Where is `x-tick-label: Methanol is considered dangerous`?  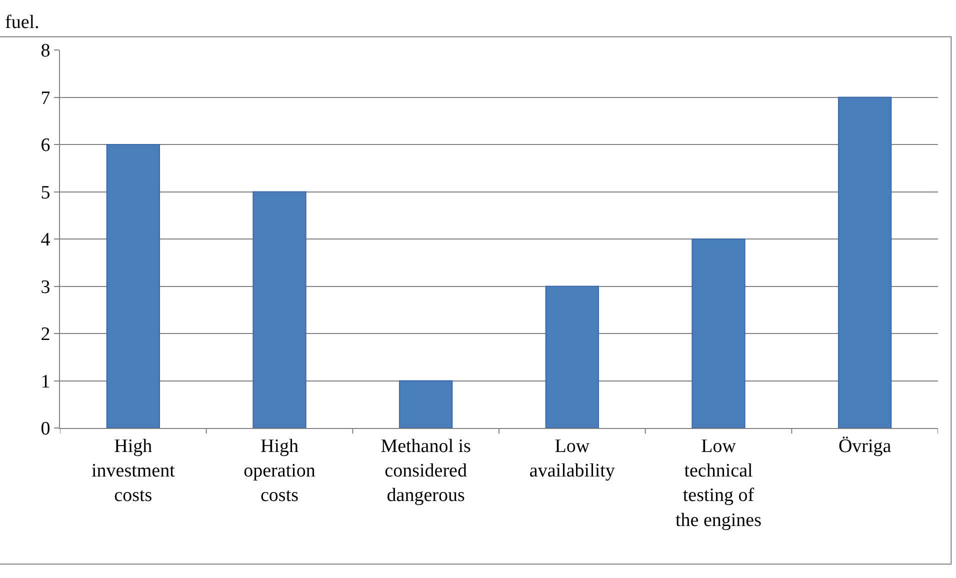 x-tick-label: Methanol is considered dangerous is located at coordinates (425, 471).